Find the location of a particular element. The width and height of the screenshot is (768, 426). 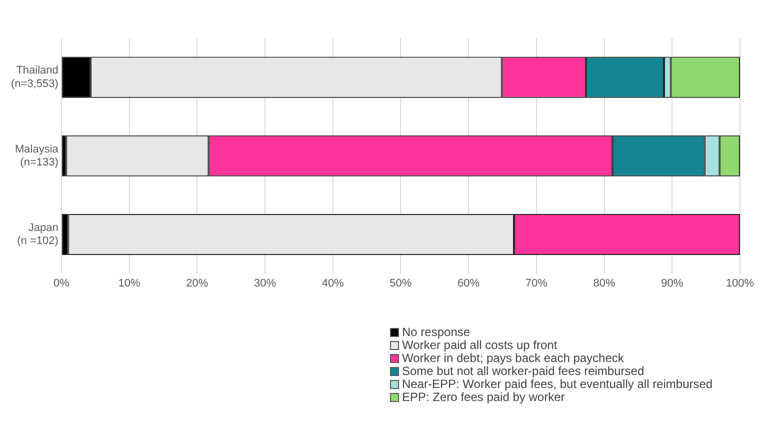

x-tick-label: 50% is located at coordinates (401, 283).